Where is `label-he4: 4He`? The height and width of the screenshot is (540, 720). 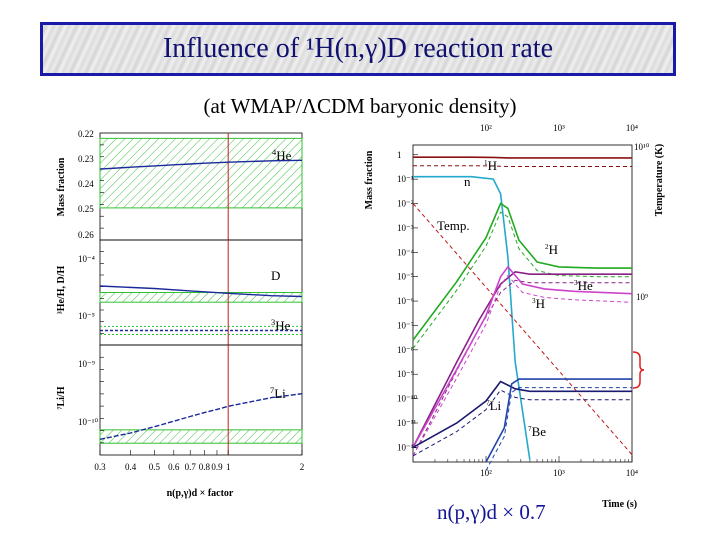 label-he4: 4He is located at coordinates (282, 155).